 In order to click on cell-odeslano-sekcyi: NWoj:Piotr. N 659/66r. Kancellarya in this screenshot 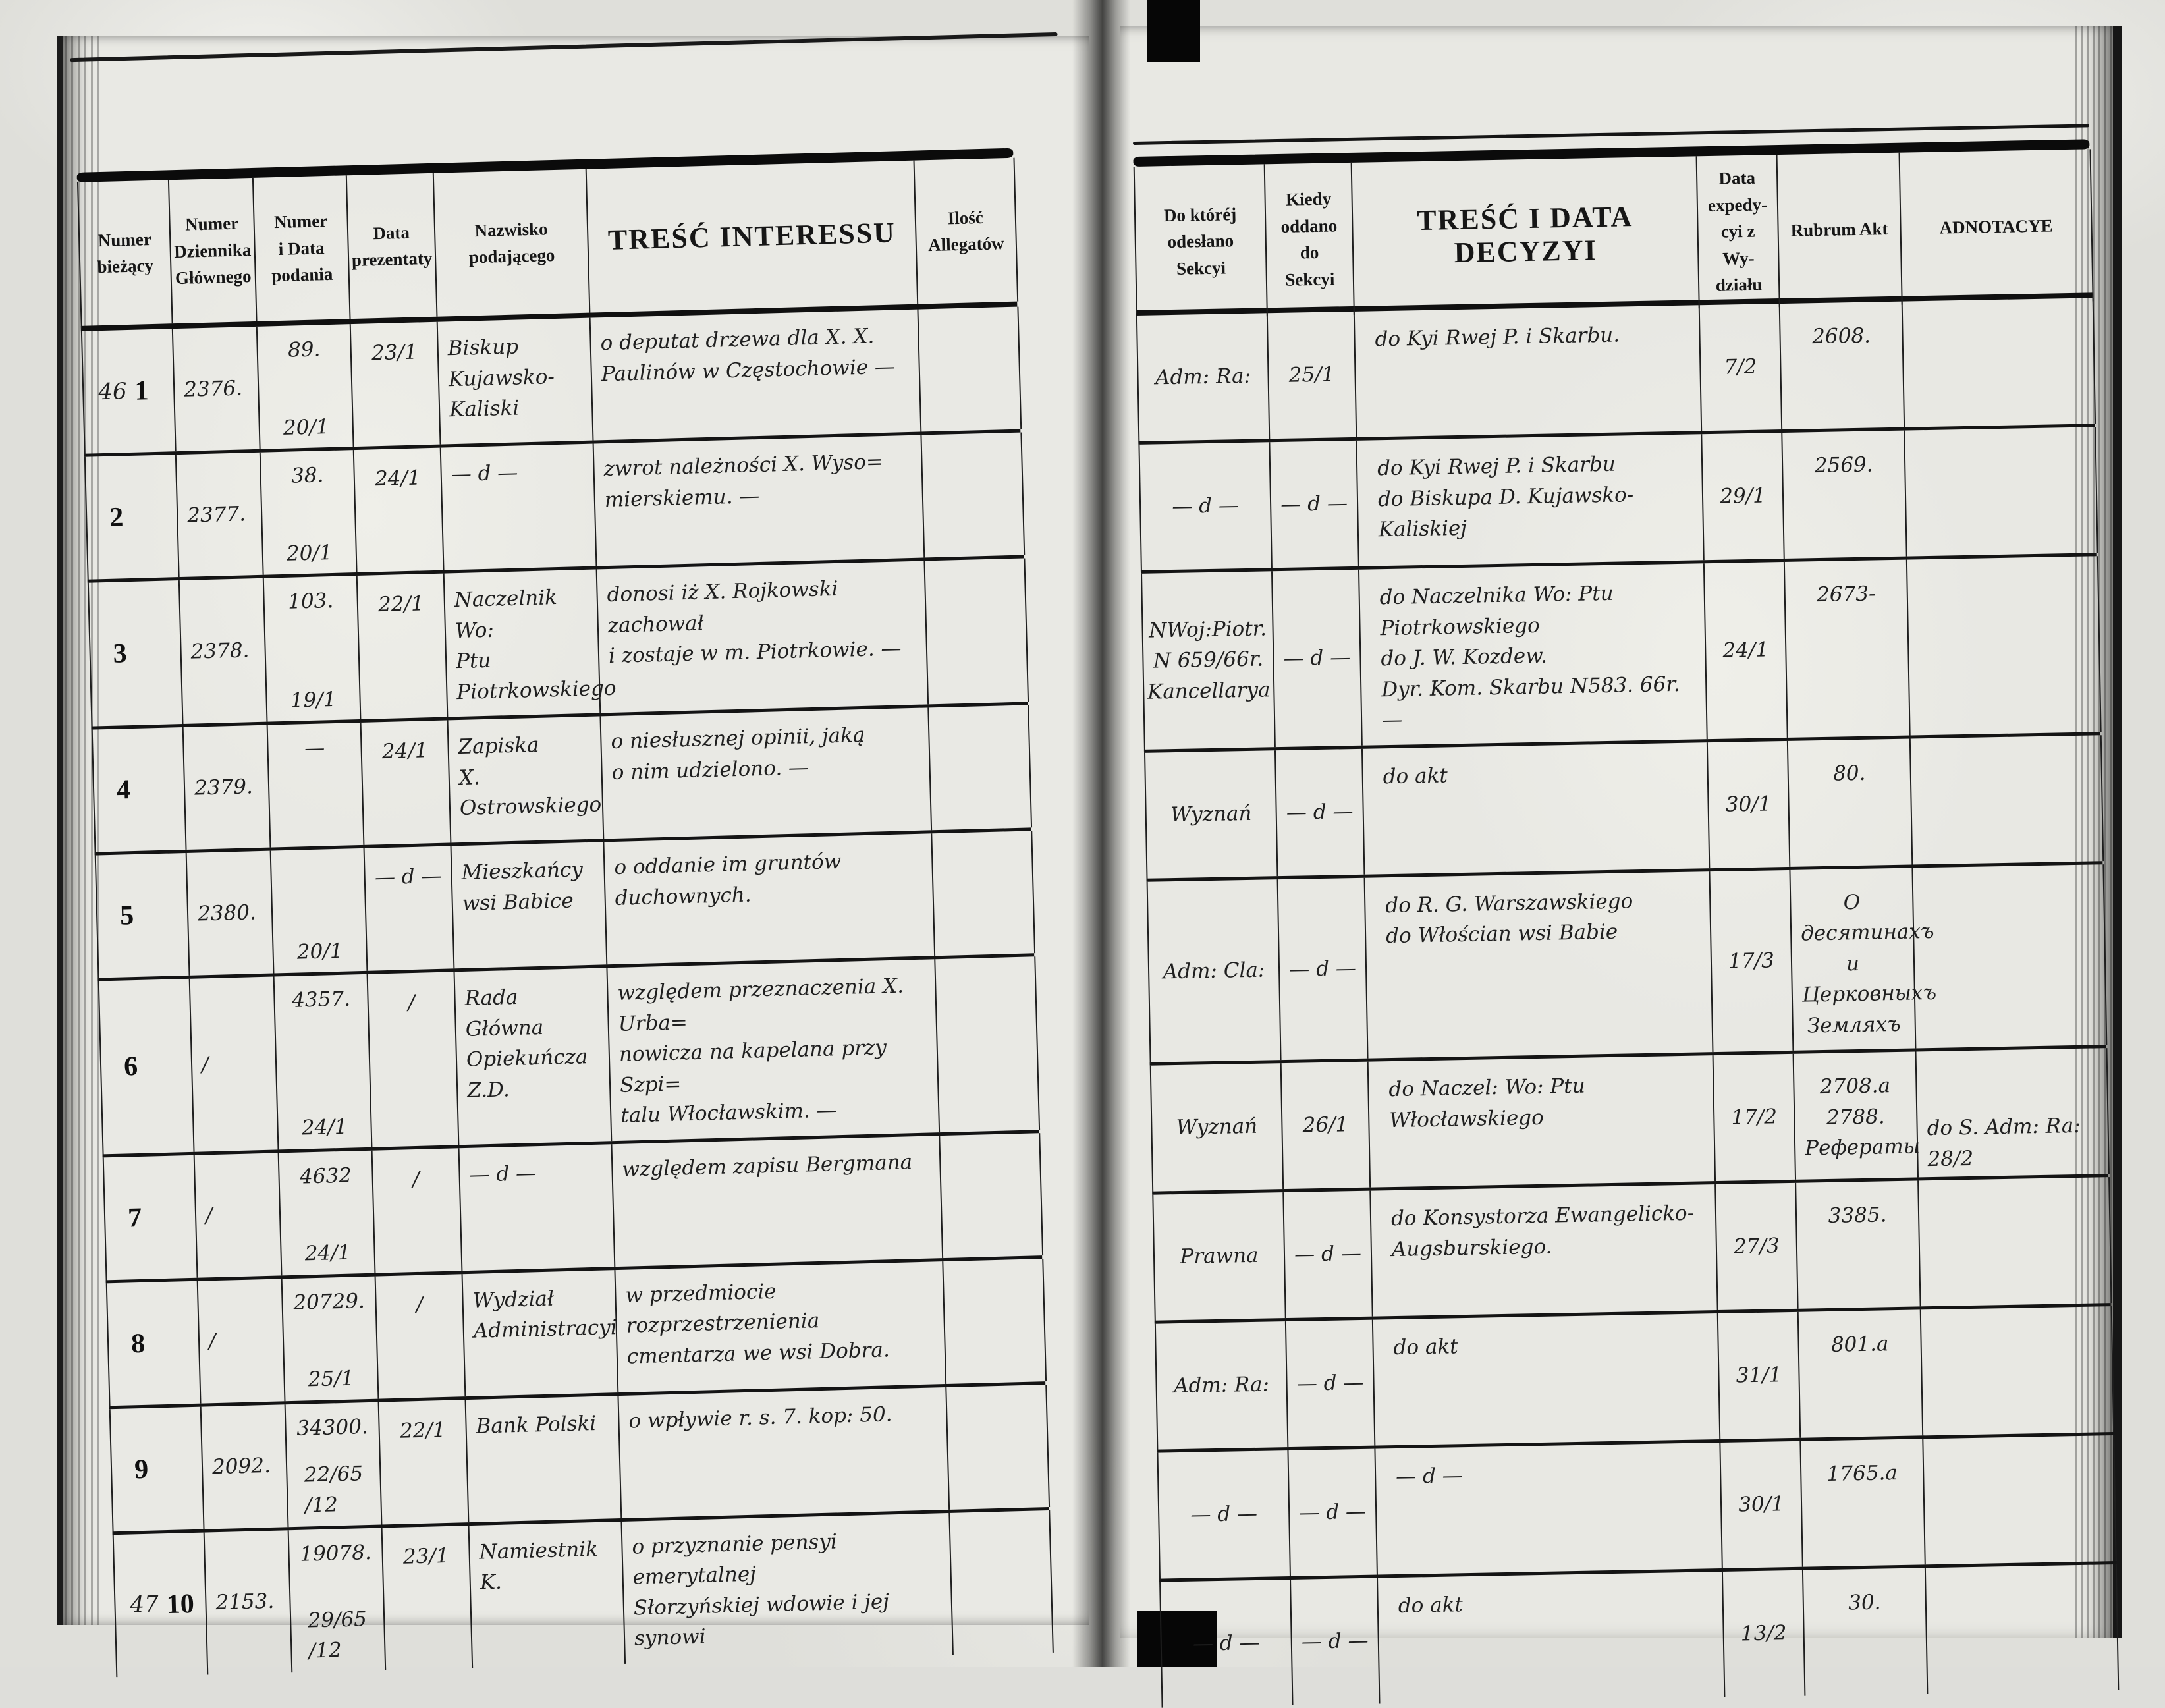, I will do `click(1209, 660)`.